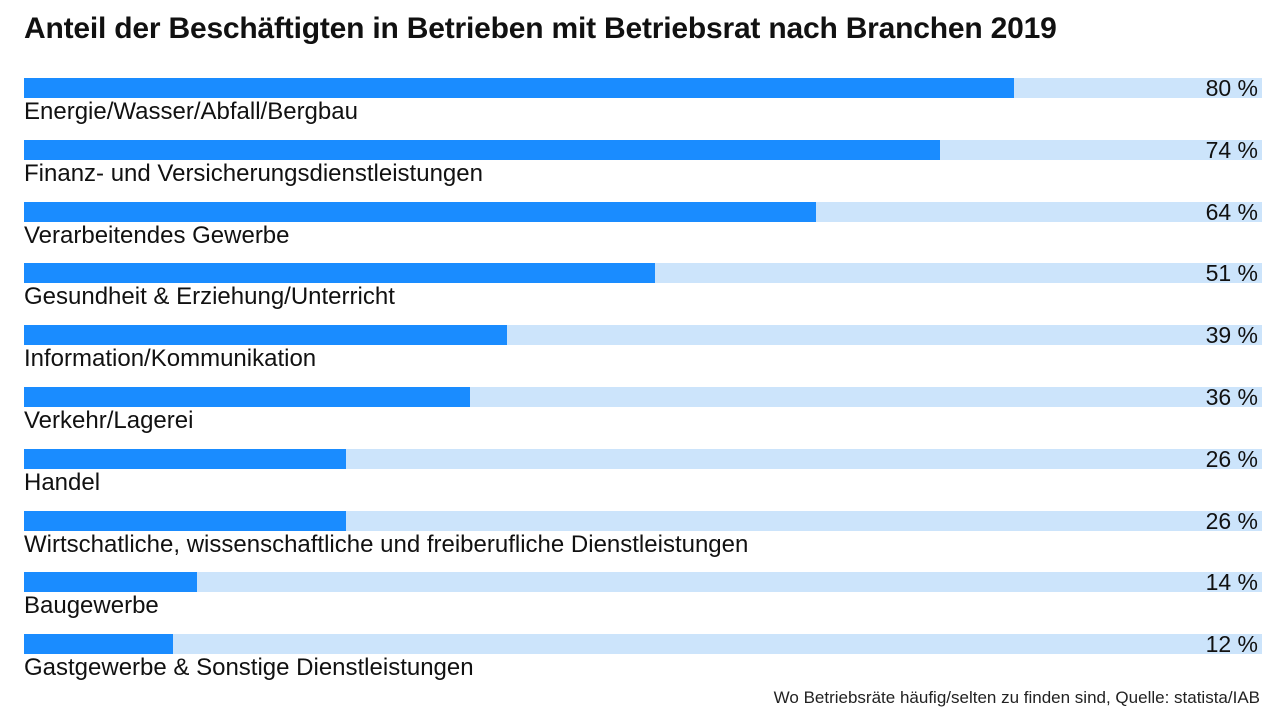 This screenshot has width=1280, height=720. I want to click on bar-value-label: 36 %, so click(1231, 397).